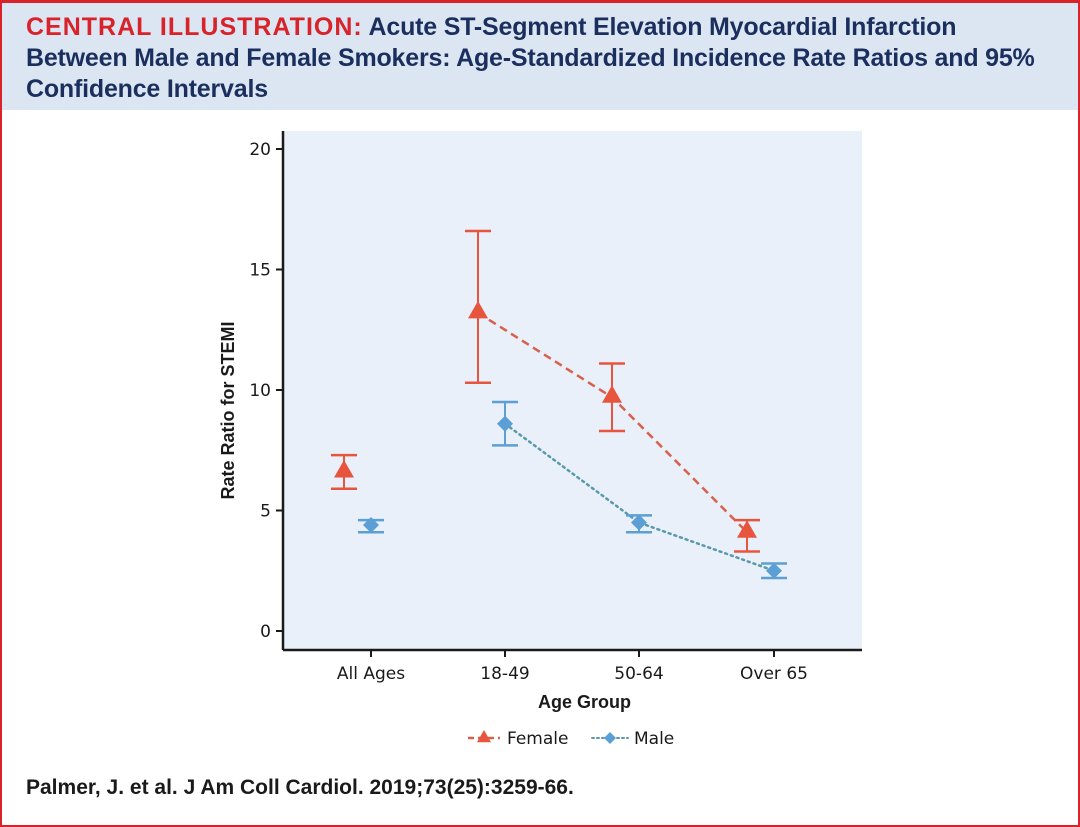 The image size is (1080, 827). What do you see at coordinates (584, 702) in the screenshot?
I see `x-axis-title: Age Group` at bounding box center [584, 702].